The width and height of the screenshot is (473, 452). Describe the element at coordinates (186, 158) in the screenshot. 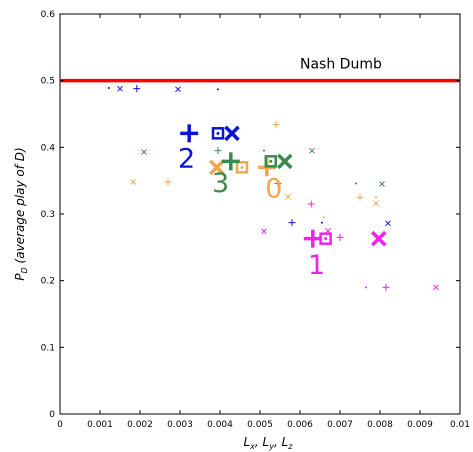

I see `group-label-2: 2` at that location.